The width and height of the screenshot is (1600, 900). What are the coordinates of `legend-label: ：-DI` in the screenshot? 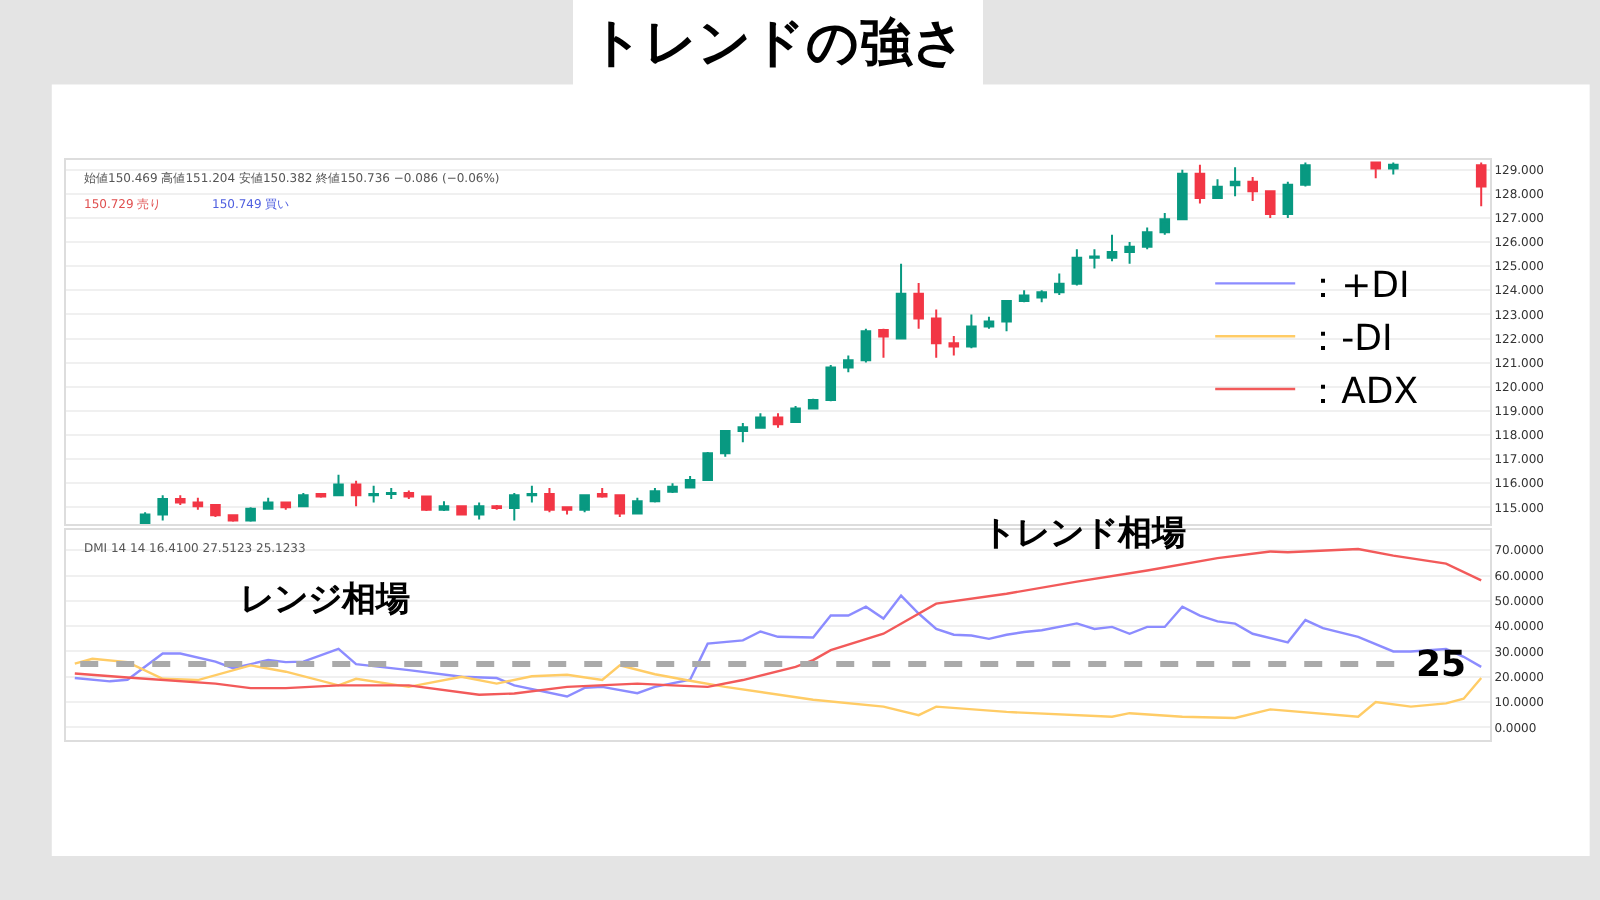 It's located at (1349, 339).